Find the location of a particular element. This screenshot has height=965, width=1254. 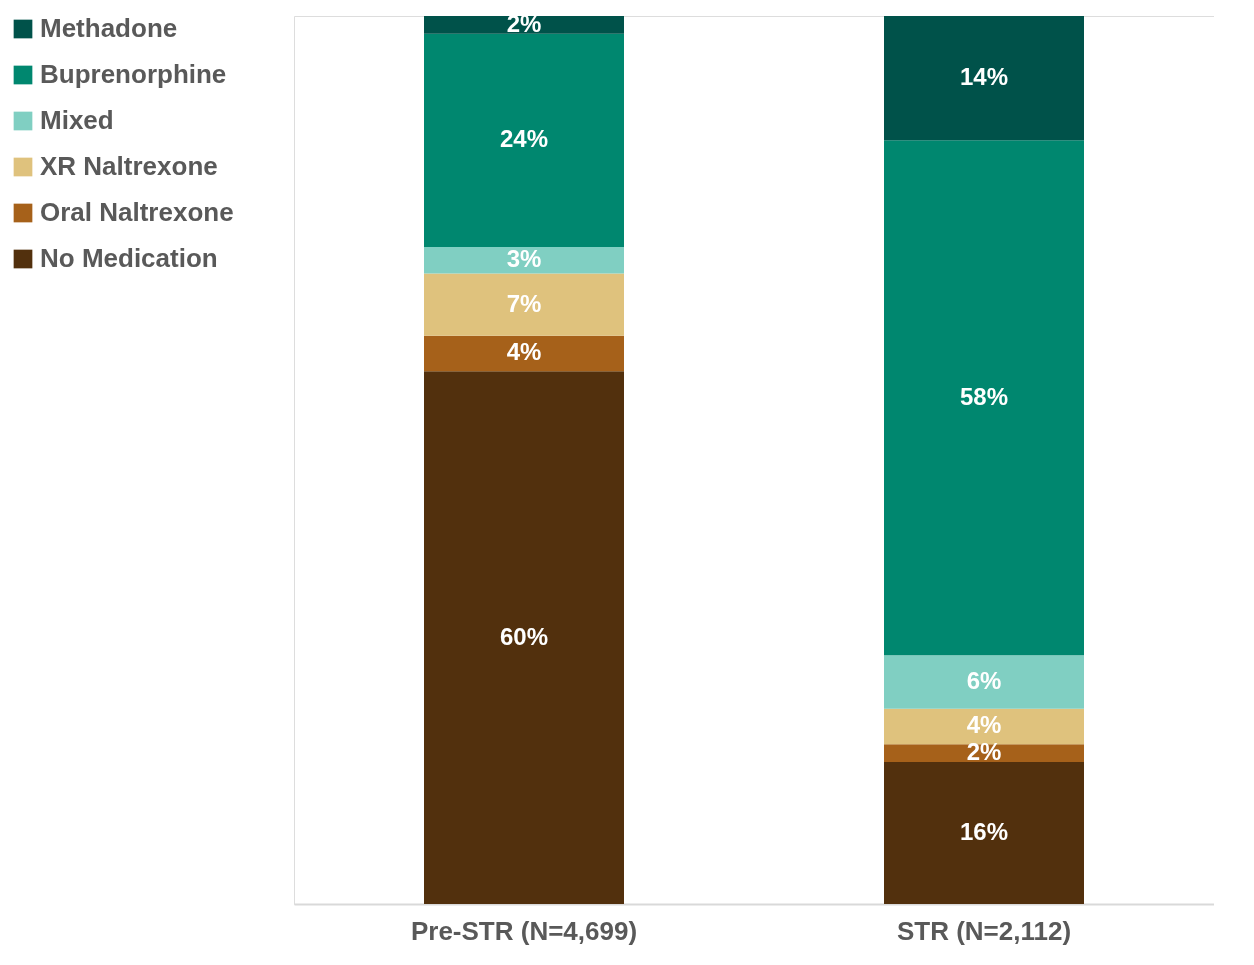

legend-label: Buprenorphine is located at coordinates (133, 74).